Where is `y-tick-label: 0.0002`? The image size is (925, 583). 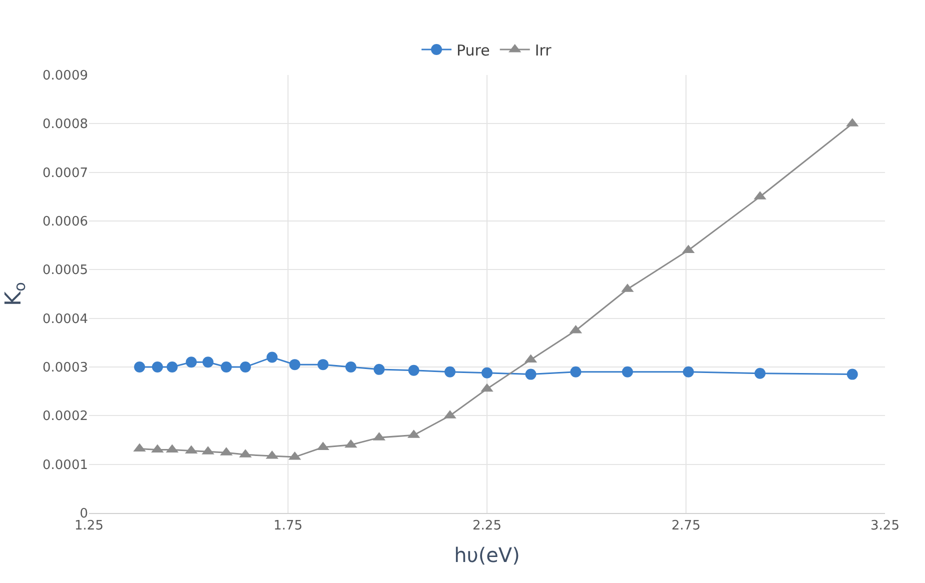 y-tick-label: 0.0002 is located at coordinates (65, 416).